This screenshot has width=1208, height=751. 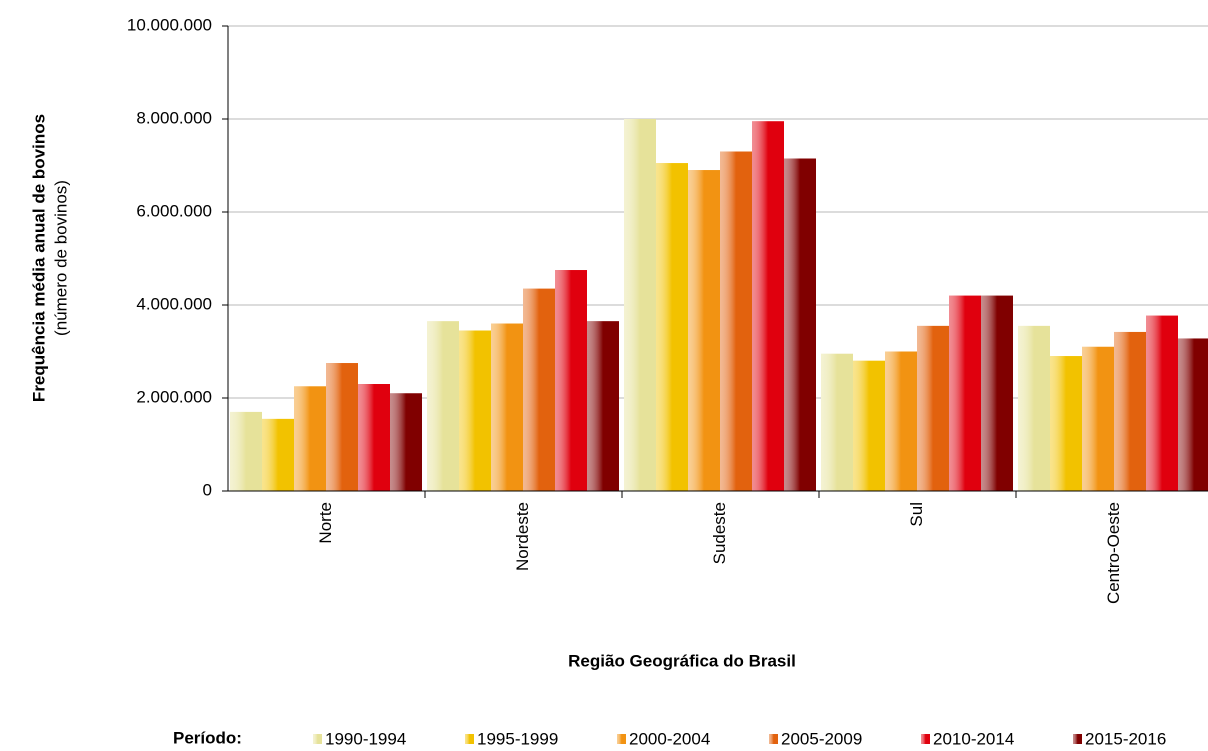 What do you see at coordinates (174, 210) in the screenshot?
I see `y-tick-label: 6.000.000` at bounding box center [174, 210].